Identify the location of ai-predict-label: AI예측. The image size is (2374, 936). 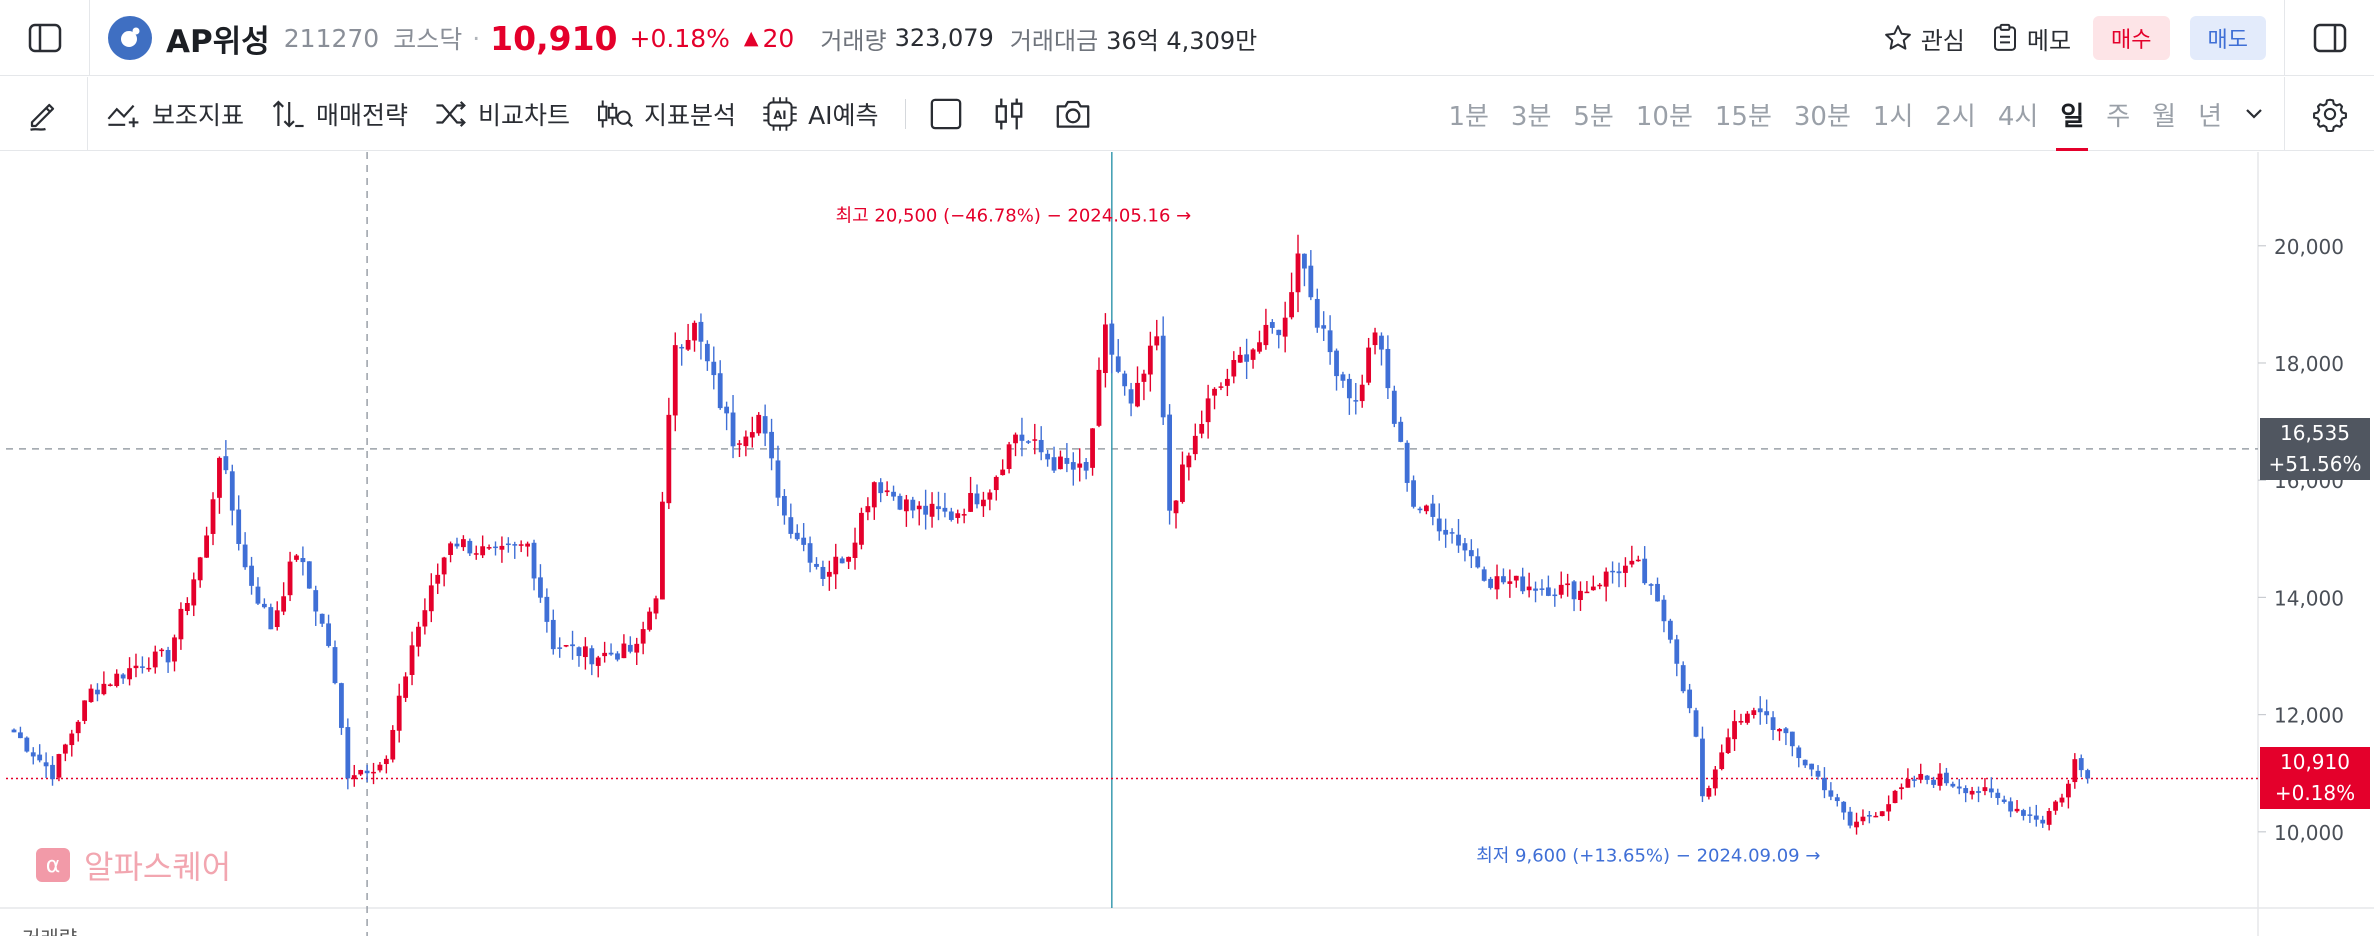
(843, 115).